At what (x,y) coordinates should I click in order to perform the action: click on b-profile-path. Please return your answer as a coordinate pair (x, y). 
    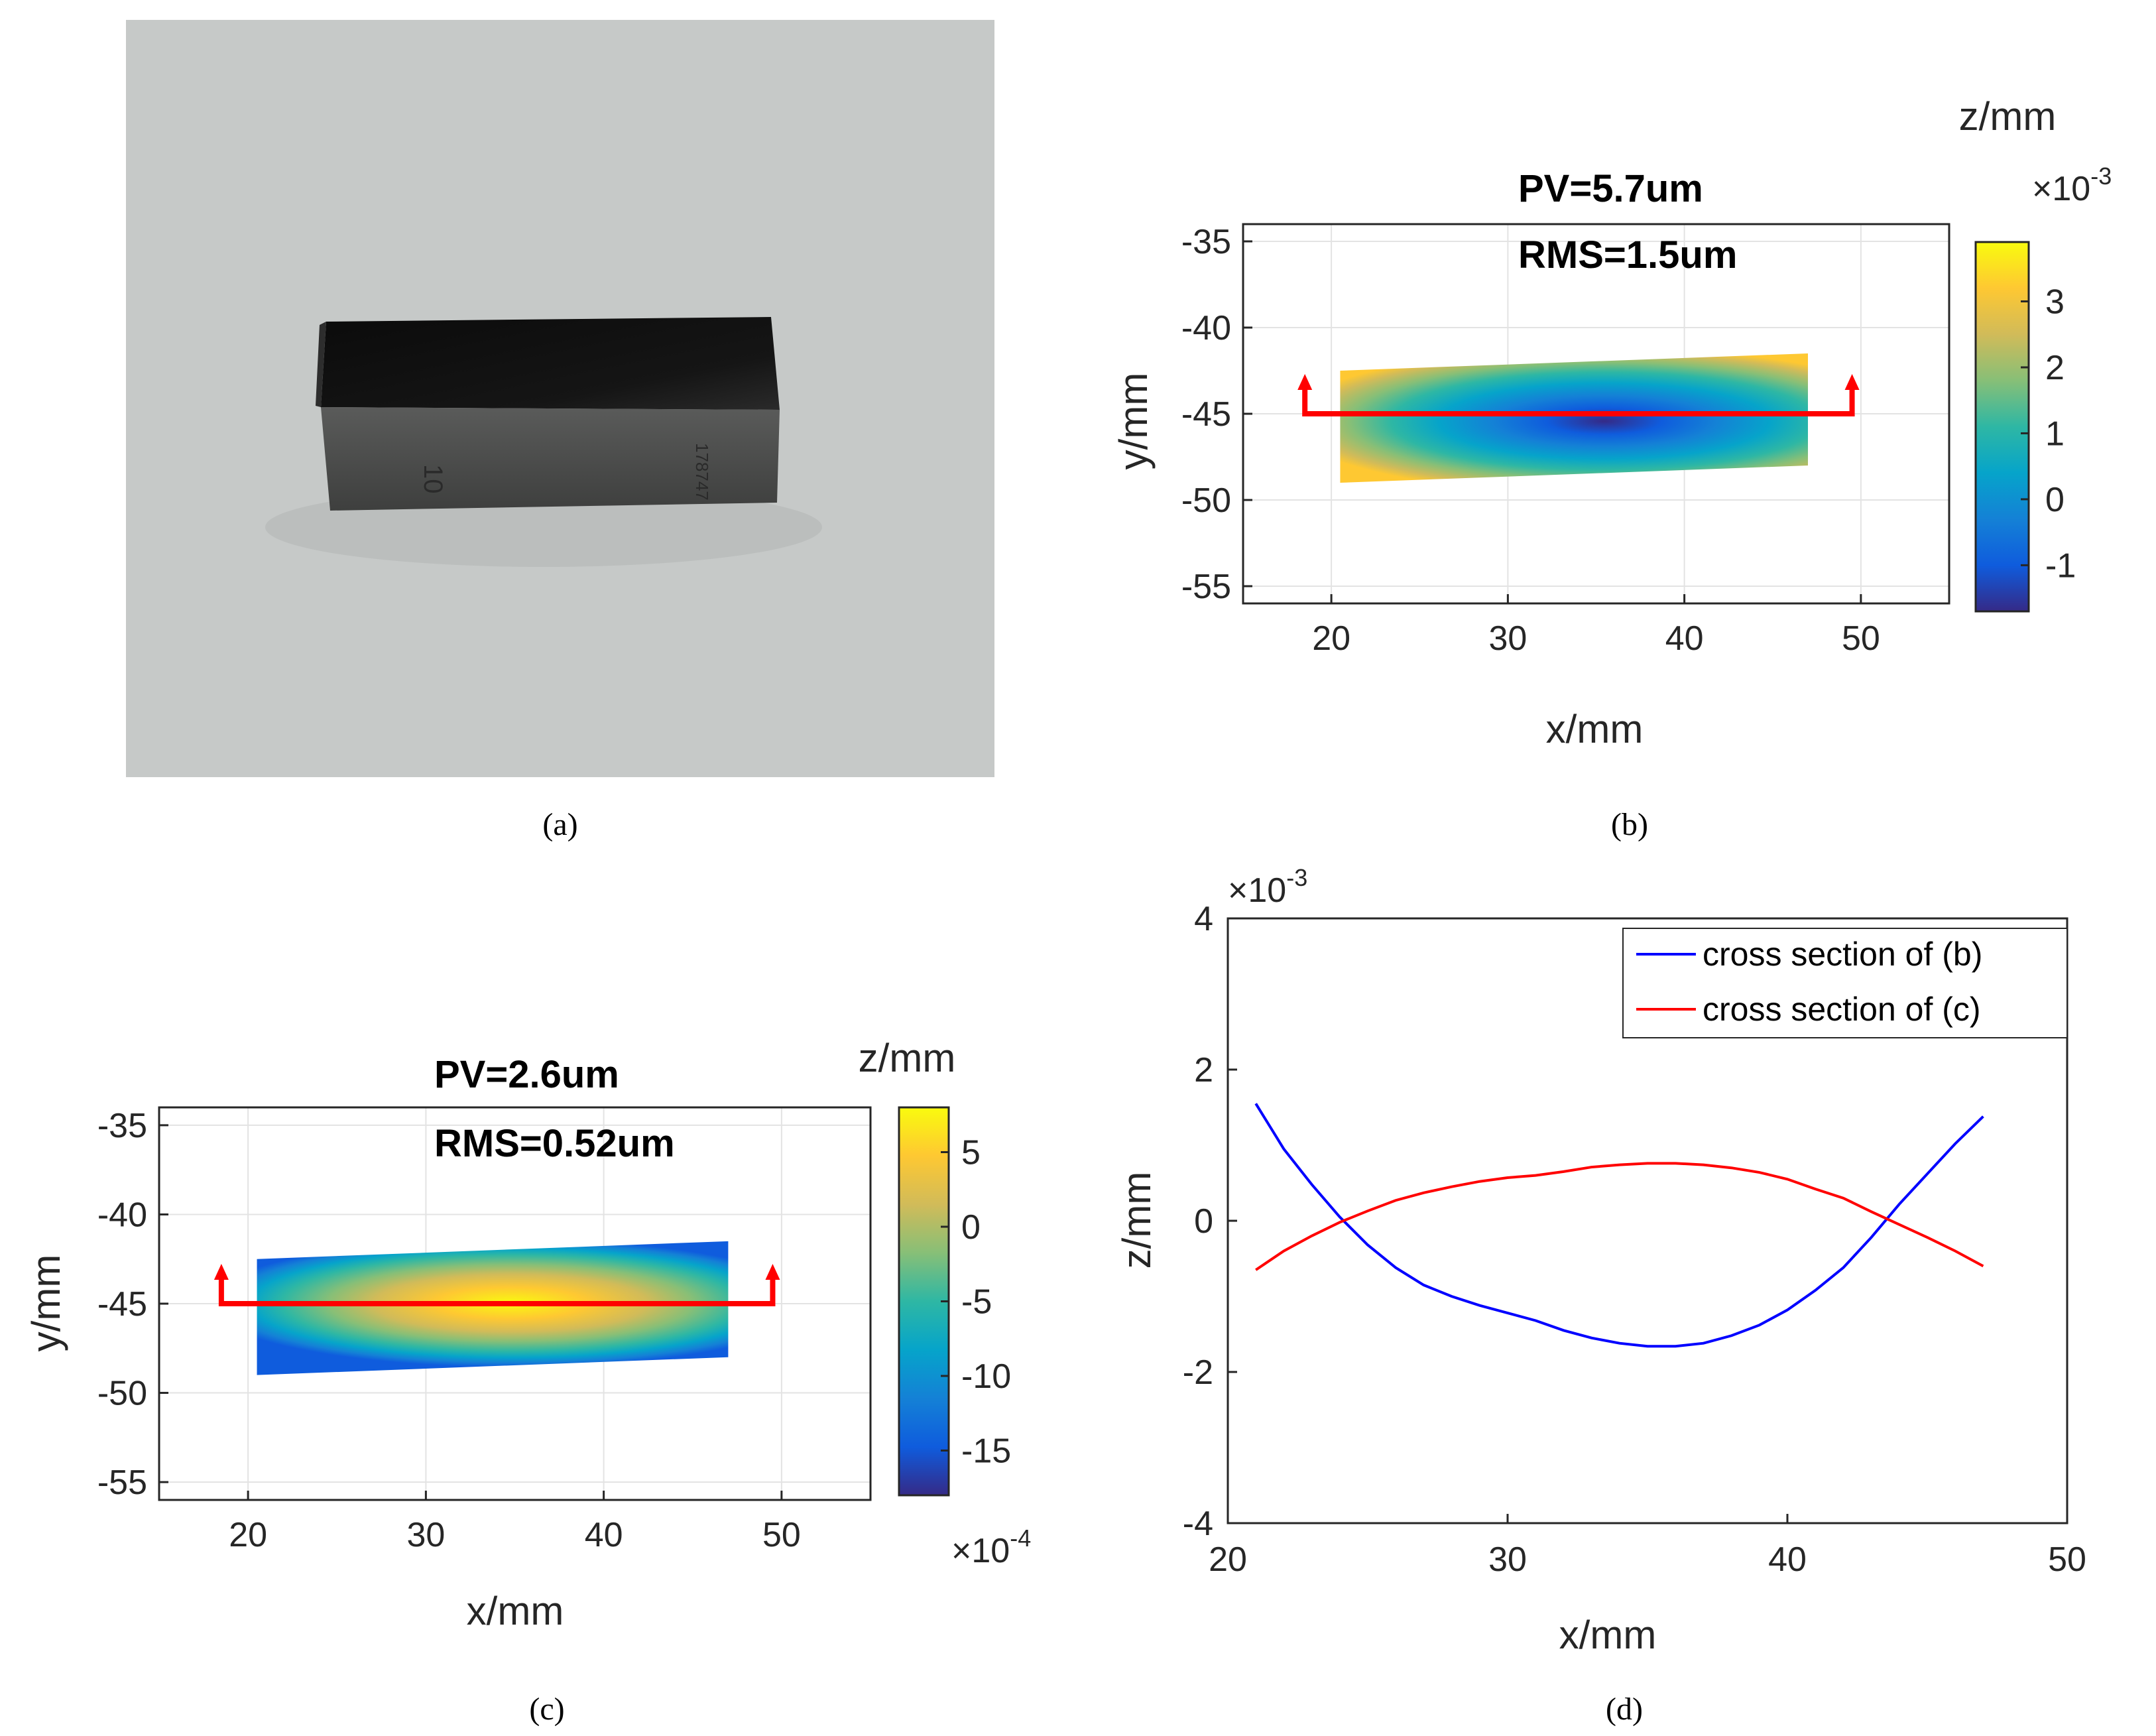
    Looking at the image, I should click on (1579, 402).